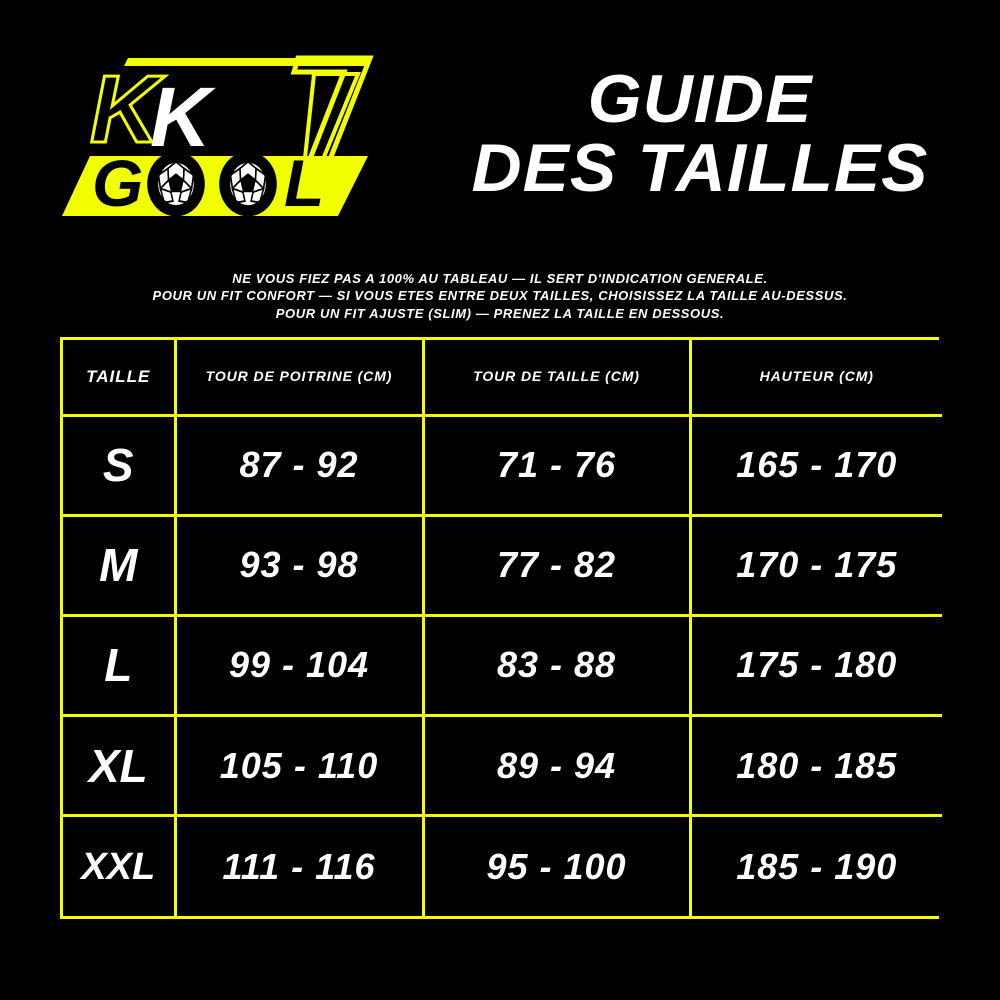 The height and width of the screenshot is (1000, 1000). I want to click on table-row: S 87 - 92 71 - 76 165 - 170, so click(502, 466).